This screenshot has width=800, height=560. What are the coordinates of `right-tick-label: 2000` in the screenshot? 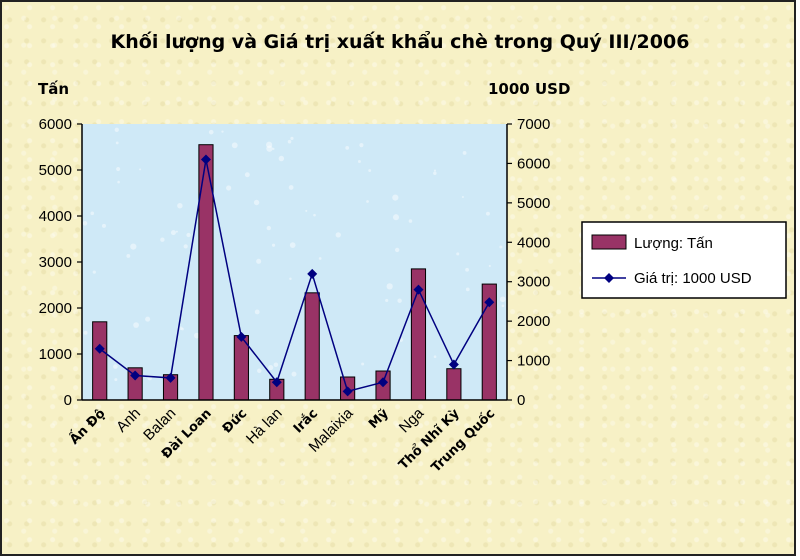 It's located at (533, 321).